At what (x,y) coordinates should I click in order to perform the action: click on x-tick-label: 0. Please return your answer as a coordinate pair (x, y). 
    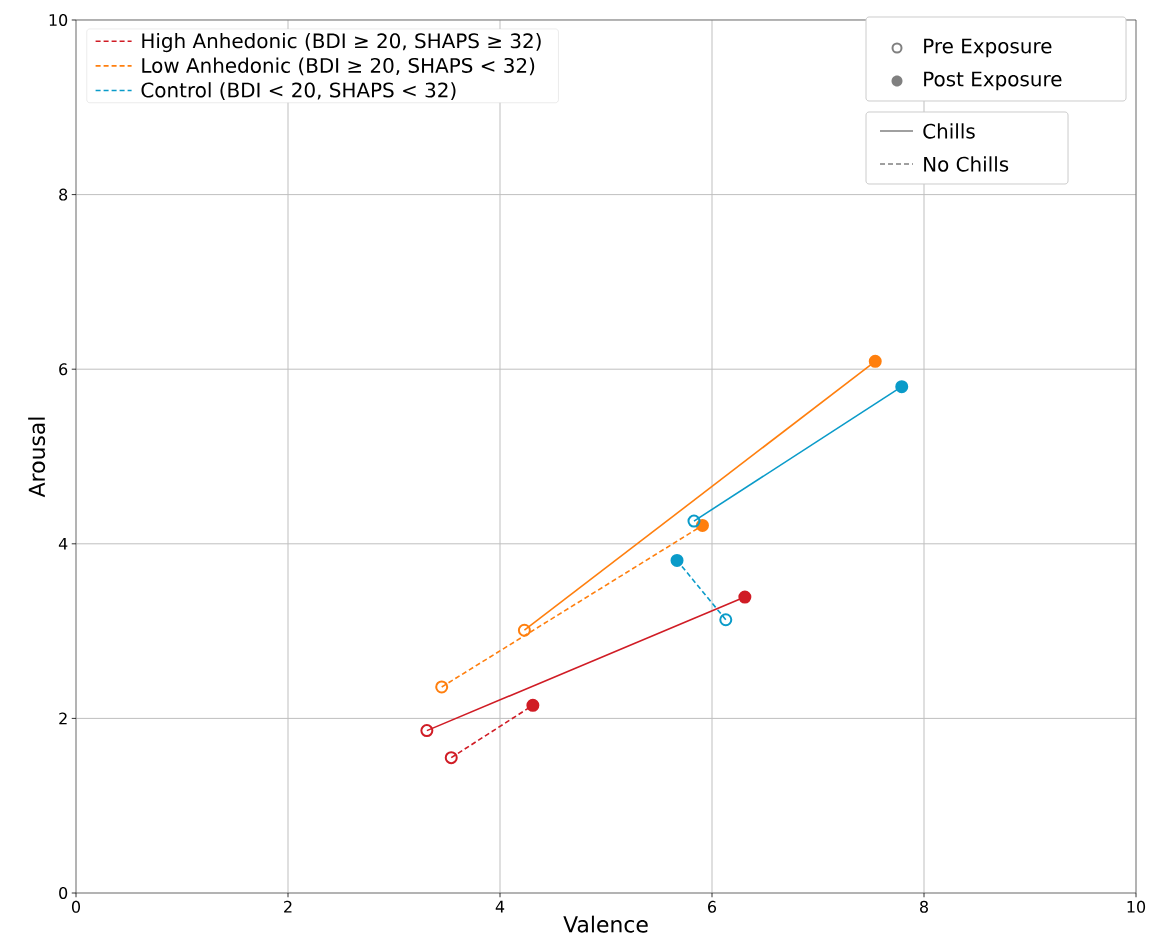
    Looking at the image, I should click on (76, 906).